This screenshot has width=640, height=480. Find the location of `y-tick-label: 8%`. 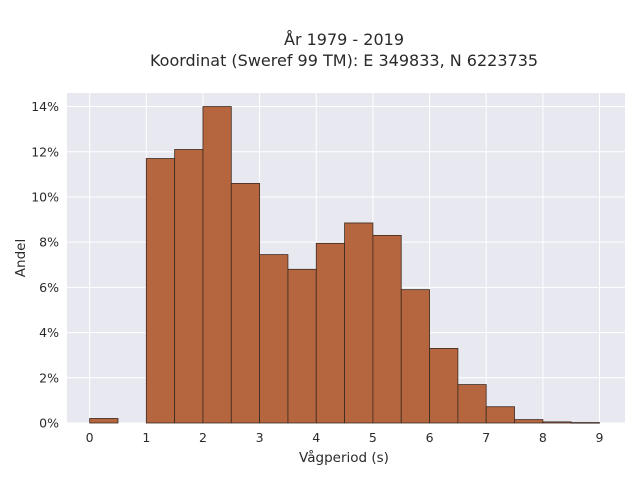

y-tick-label: 8% is located at coordinates (49, 242).